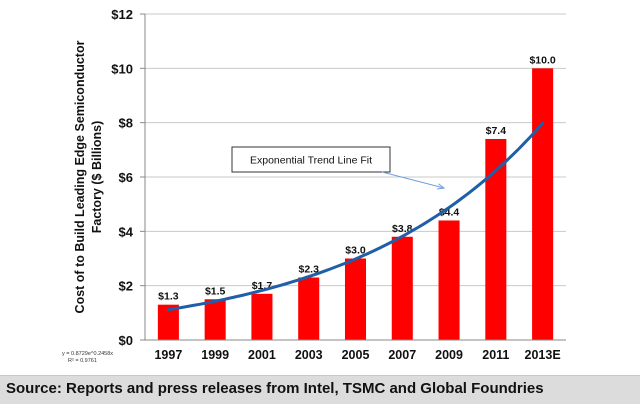 The image size is (640, 404). Describe the element at coordinates (122, 14) in the screenshot. I see `y-tick-label: $12` at that location.